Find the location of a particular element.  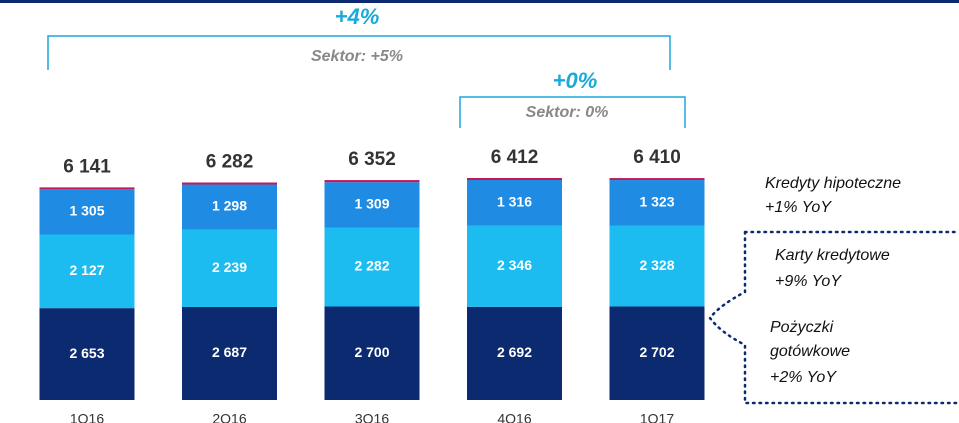

segment-label: 1 316 is located at coordinates (514, 201).